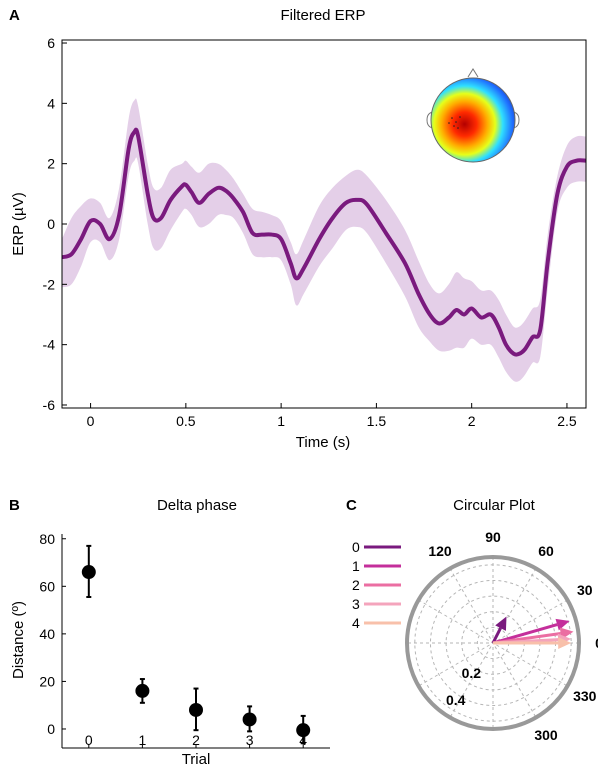  What do you see at coordinates (51, 164) in the screenshot?
I see `erp-y-tick-label: 2` at bounding box center [51, 164].